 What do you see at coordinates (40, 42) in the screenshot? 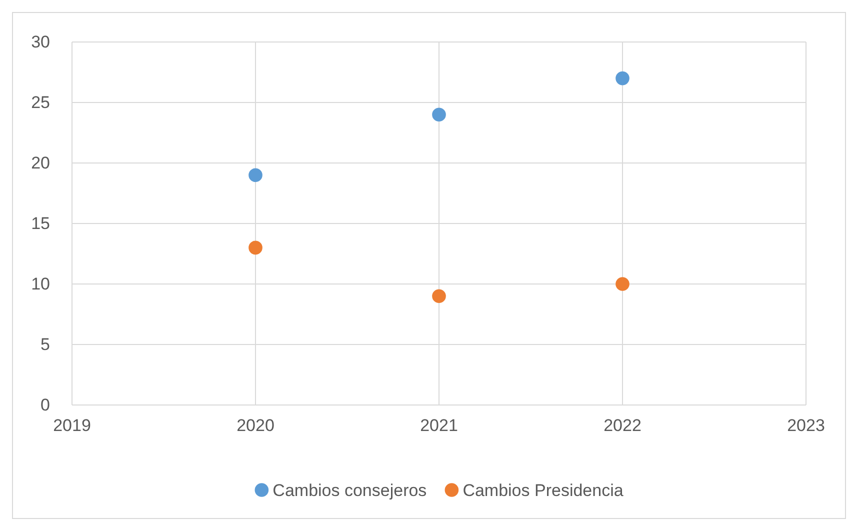
I see `y-tick-label: 30` at bounding box center [40, 42].